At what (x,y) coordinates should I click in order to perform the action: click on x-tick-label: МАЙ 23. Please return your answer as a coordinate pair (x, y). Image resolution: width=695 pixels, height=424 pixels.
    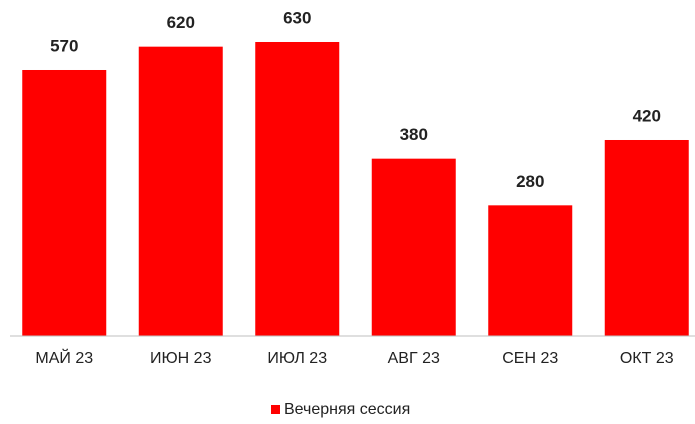
    Looking at the image, I should click on (64, 357).